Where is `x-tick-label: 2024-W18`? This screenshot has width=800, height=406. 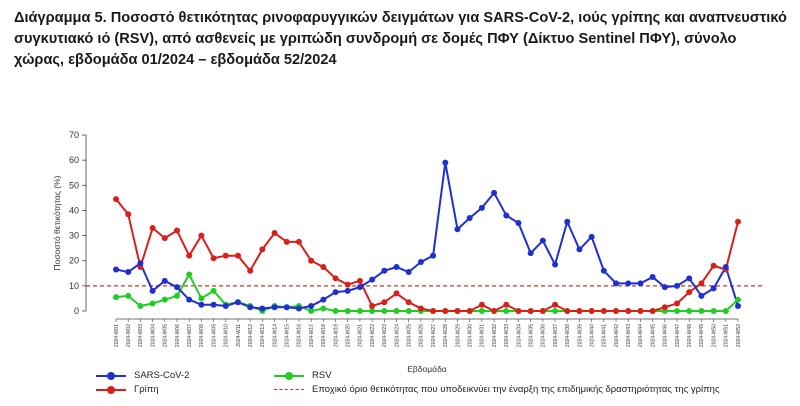 x-tick-label: 2024-W18 is located at coordinates (324, 335).